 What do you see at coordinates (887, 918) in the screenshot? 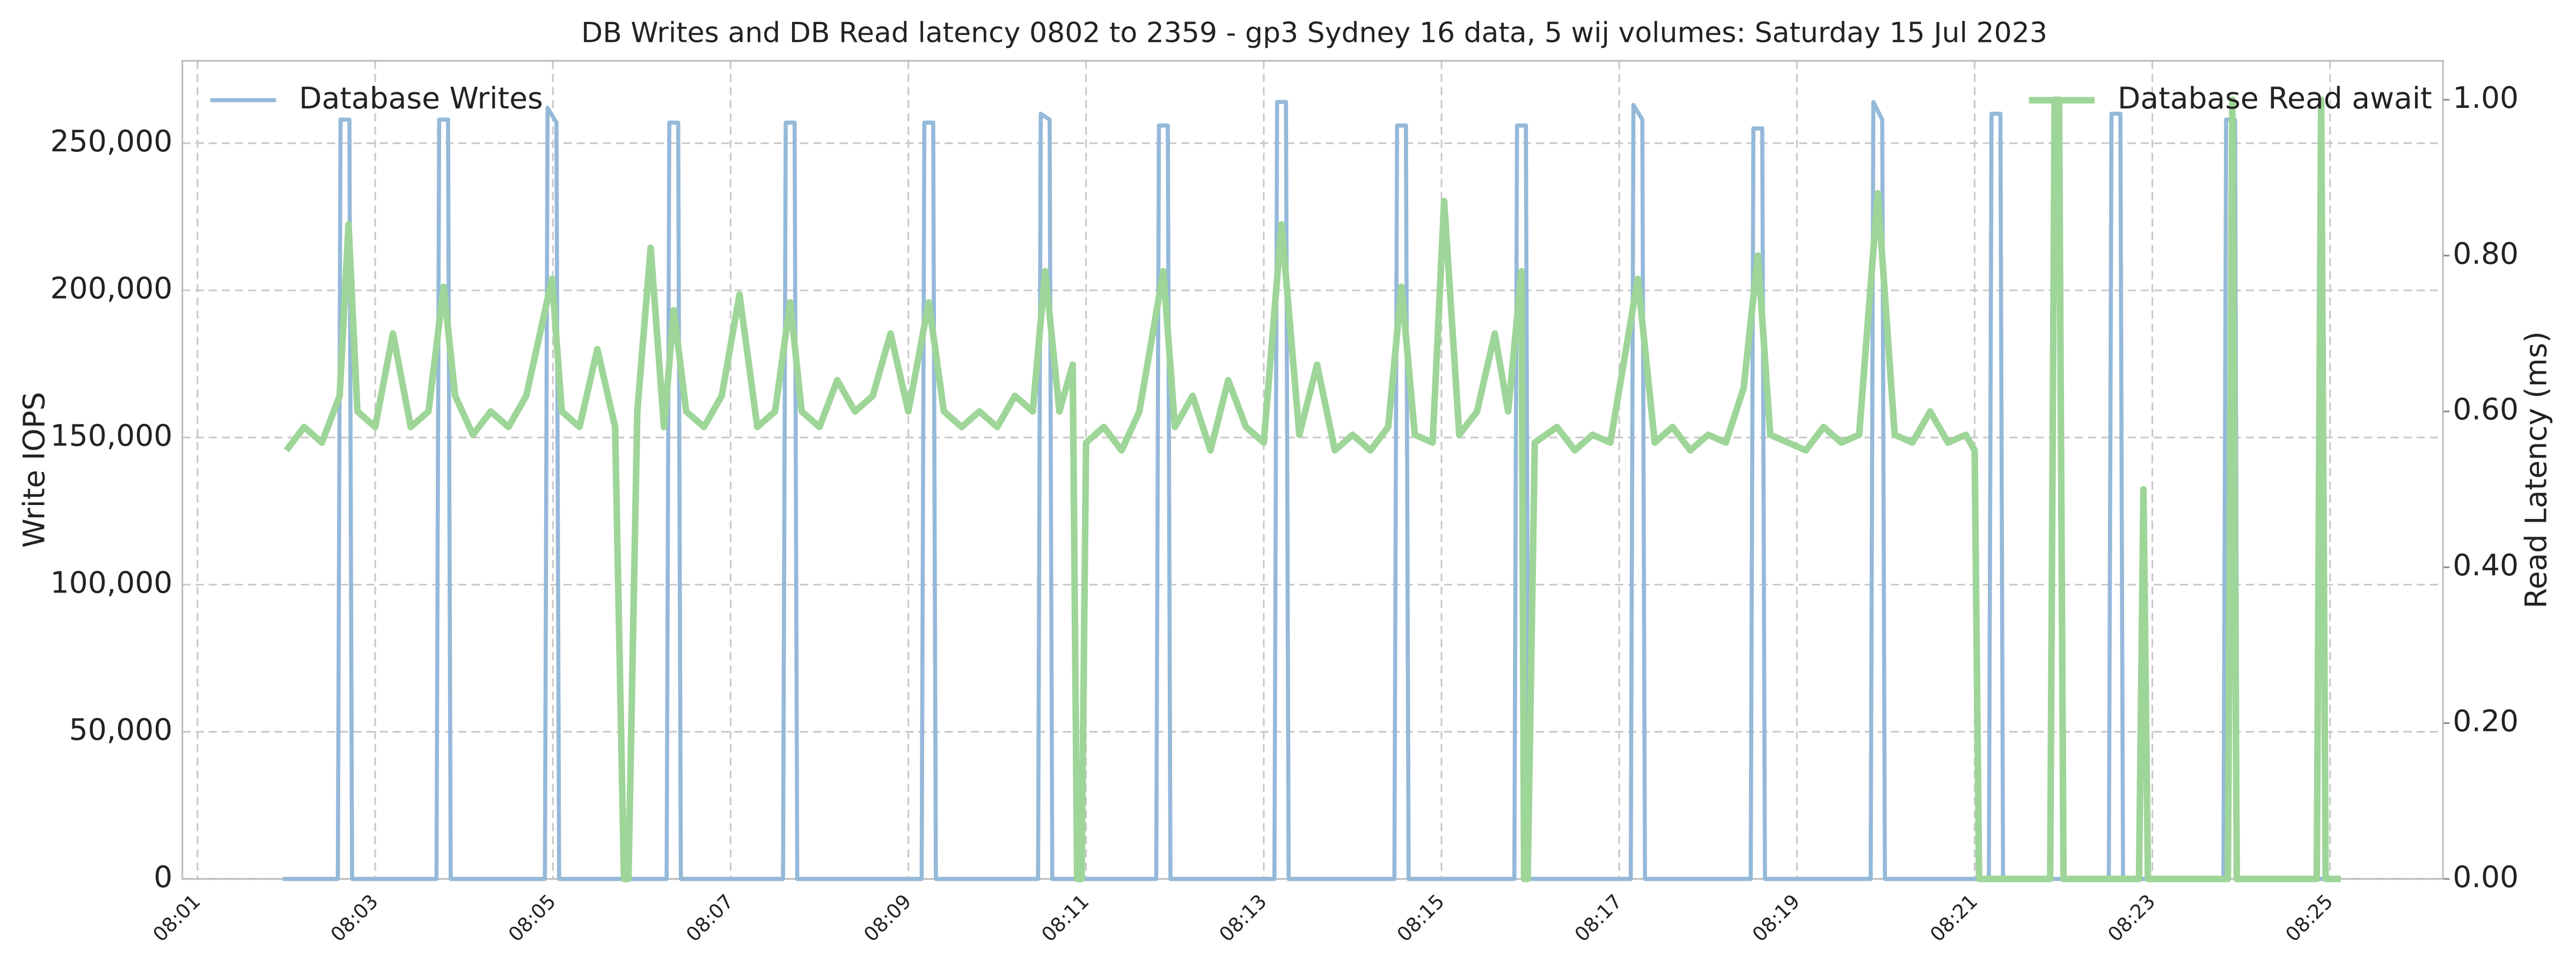
I see `x-tick-label: 08:09` at bounding box center [887, 918].